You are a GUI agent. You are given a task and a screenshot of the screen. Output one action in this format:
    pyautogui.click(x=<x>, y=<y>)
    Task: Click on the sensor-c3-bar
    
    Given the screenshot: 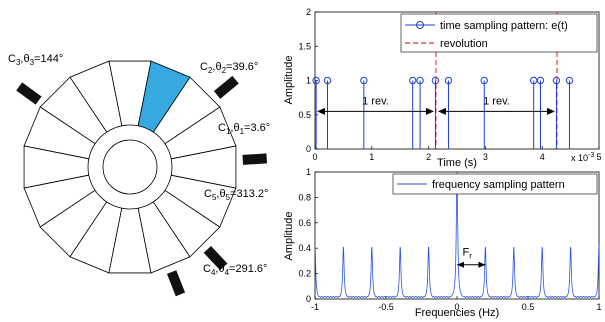 What is the action you would take?
    pyautogui.click(x=29, y=93)
    